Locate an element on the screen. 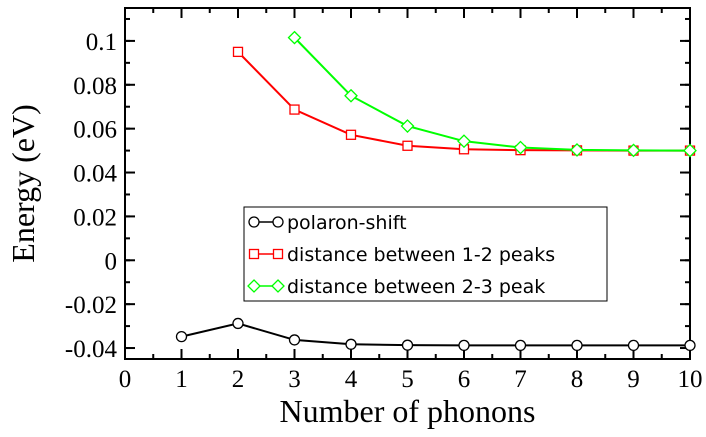 The height and width of the screenshot is (437, 706). x-tick-label: 0 is located at coordinates (125, 379).